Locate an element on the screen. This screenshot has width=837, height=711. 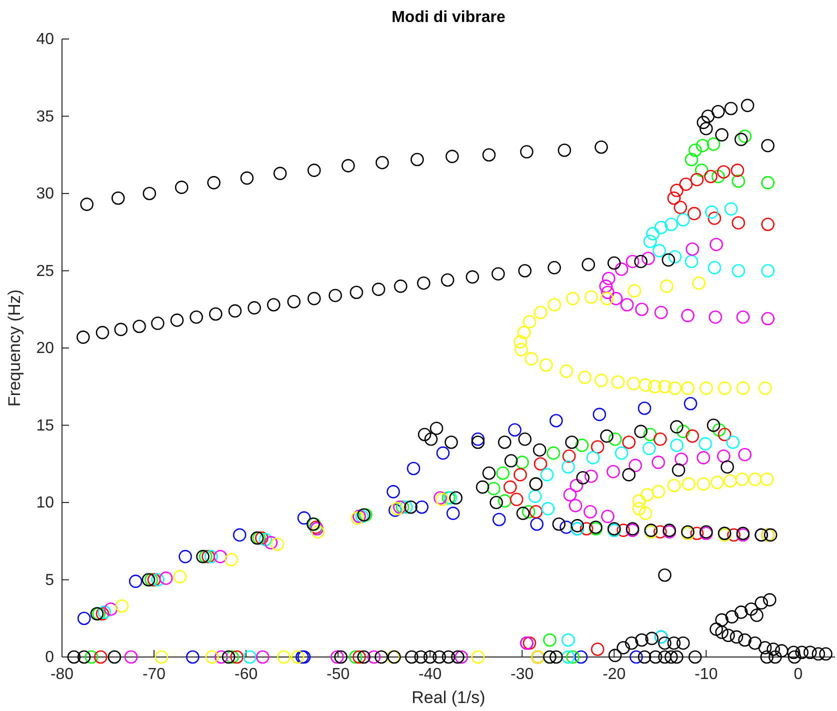
chart-title: Modi di vibrare is located at coordinates (449, 17).